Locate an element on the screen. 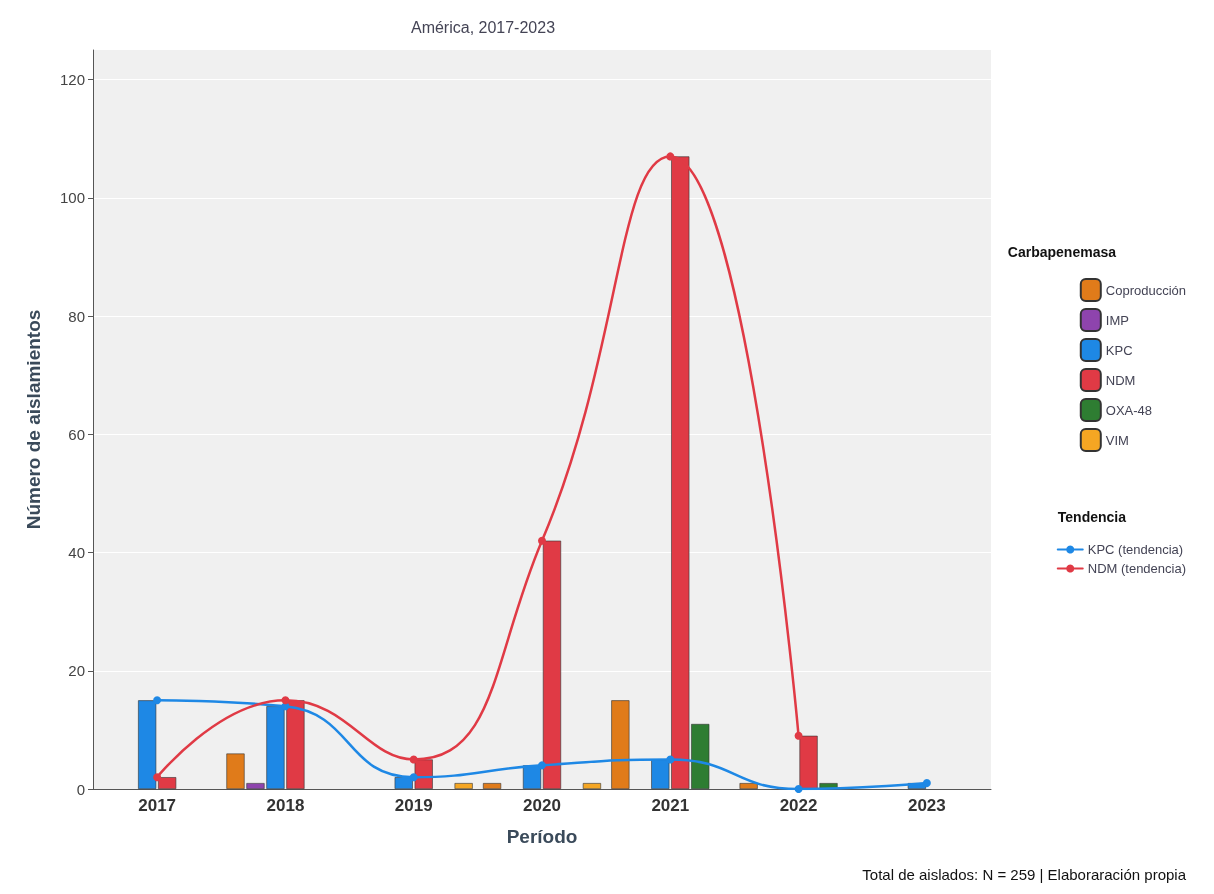 The height and width of the screenshot is (894, 1214). x-tick-label: 2018 is located at coordinates (285, 805).